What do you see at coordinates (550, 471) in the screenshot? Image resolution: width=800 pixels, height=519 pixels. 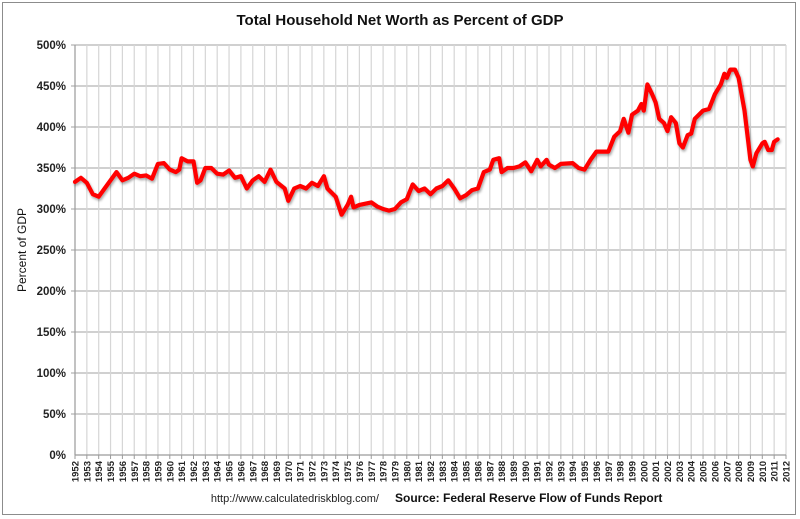 I see `x-tick-label: 1992` at bounding box center [550, 471].